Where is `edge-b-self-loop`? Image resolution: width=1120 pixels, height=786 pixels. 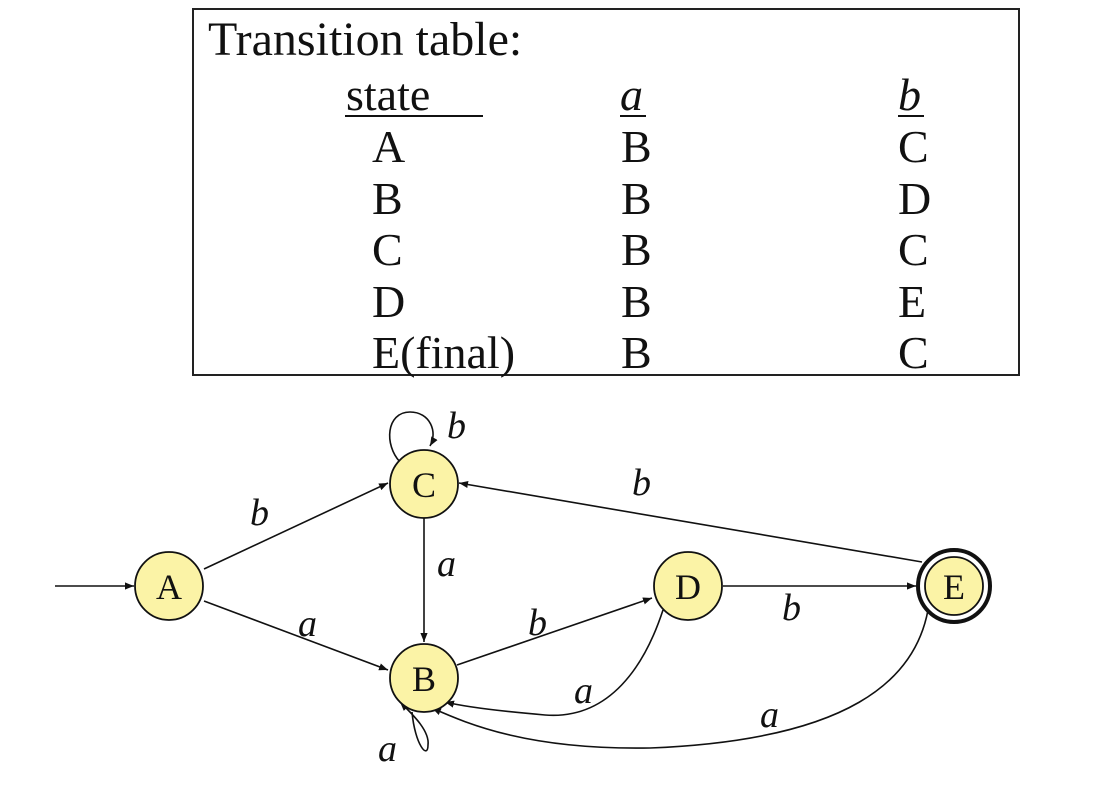
edge-b-self-loop is located at coordinates (414, 726).